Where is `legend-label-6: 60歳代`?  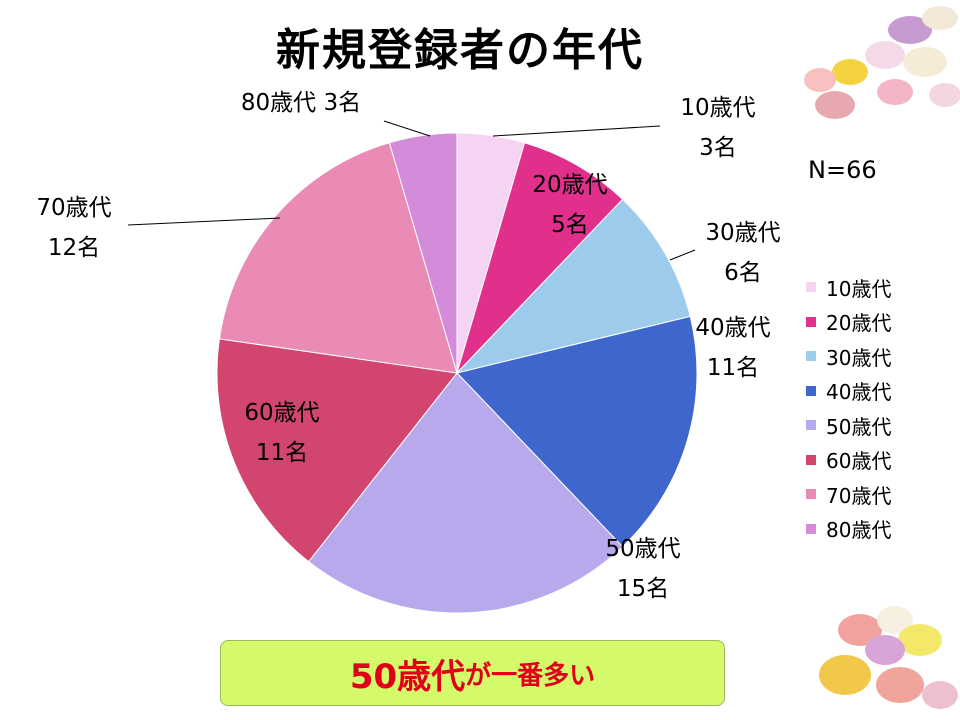
legend-label-6: 60歳代 is located at coordinates (859, 461).